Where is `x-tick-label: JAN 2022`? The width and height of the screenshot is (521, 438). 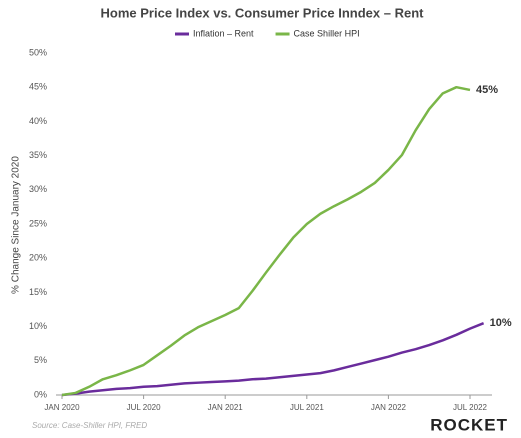
x-tick-label: JAN 2022 is located at coordinates (389, 407).